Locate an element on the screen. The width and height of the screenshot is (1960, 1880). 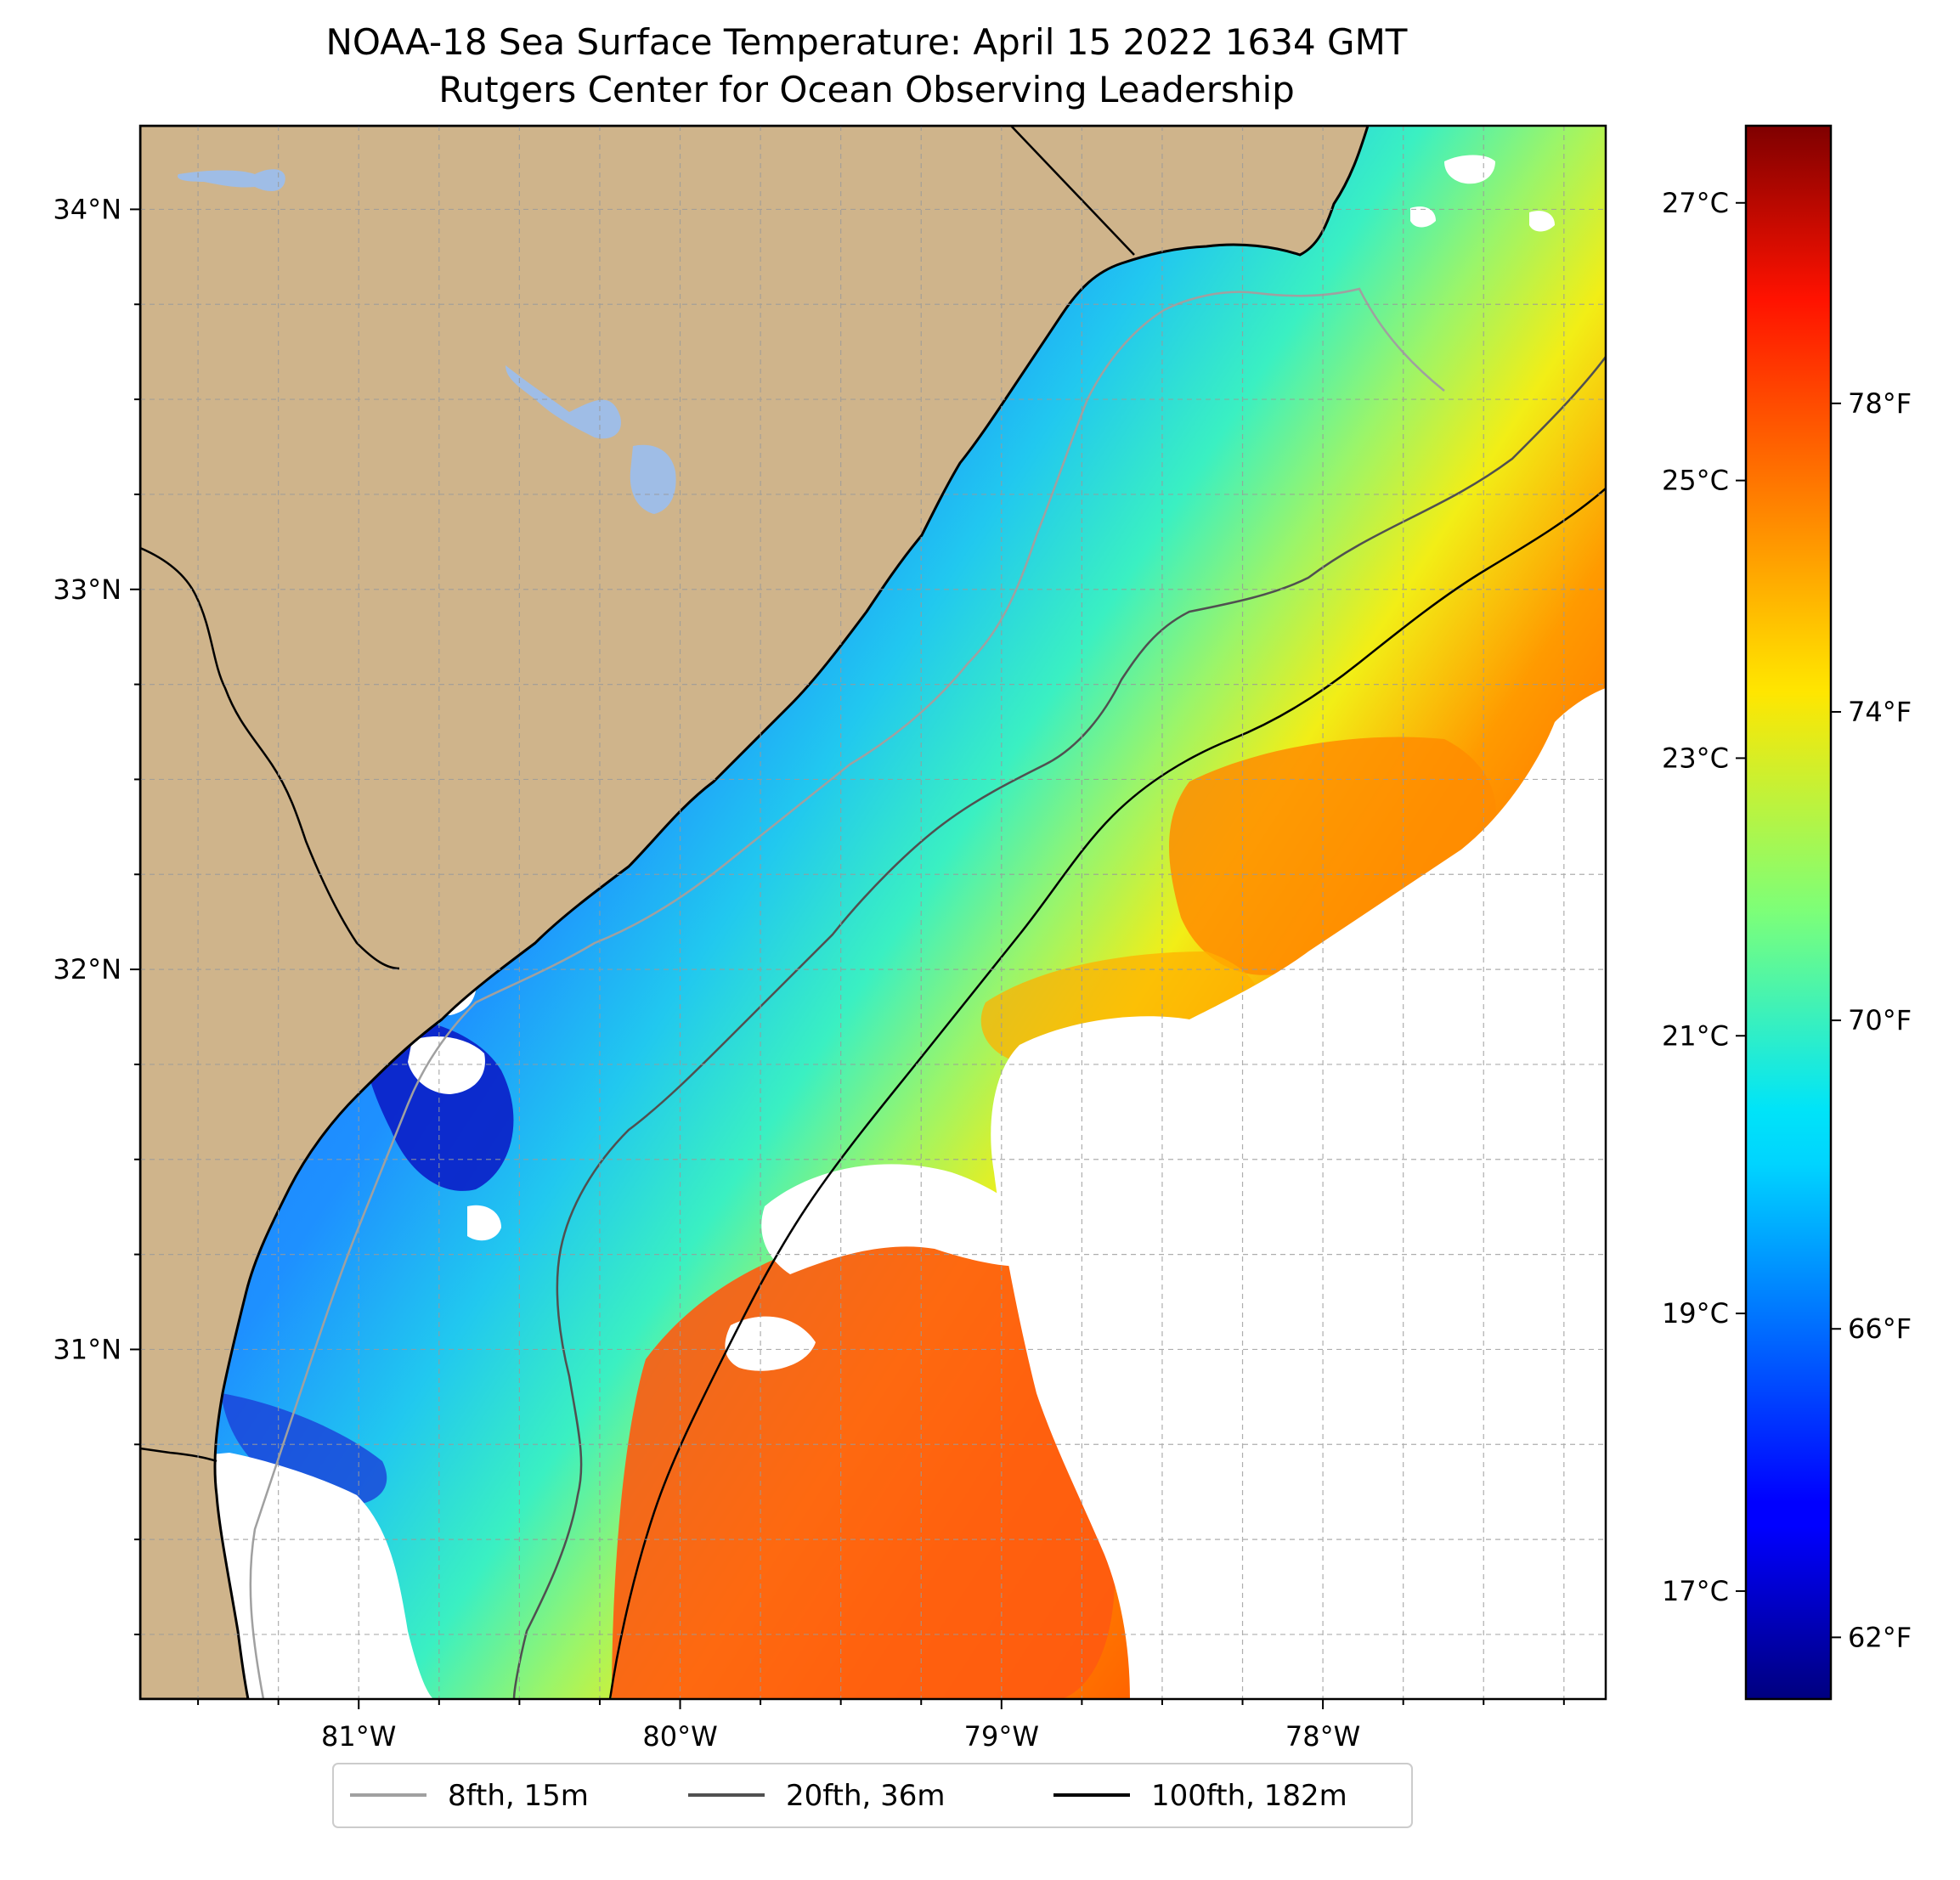
colorbar-celsius-label: 17°C is located at coordinates (1695, 1591).